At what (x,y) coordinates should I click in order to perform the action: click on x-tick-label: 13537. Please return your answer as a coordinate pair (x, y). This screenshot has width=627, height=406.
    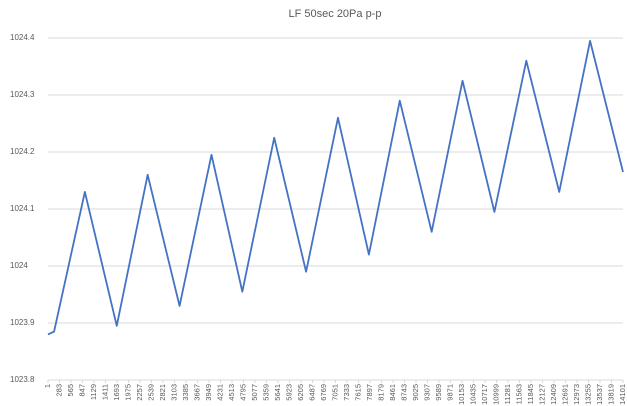
    Looking at the image, I should click on (599, 394).